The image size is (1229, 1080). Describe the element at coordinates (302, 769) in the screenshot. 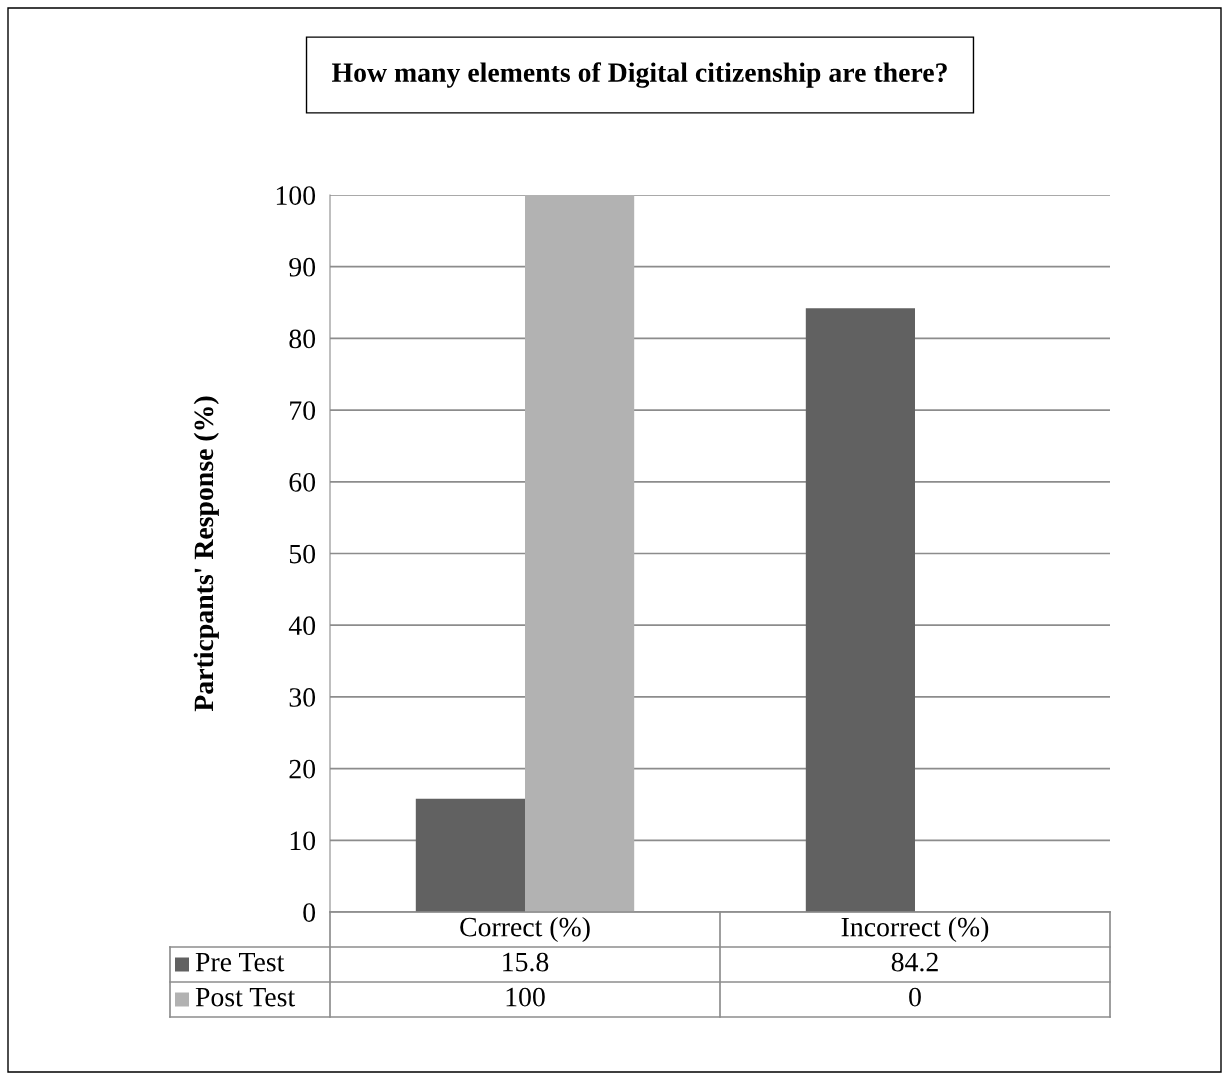

I see `y-tick-label: 20` at that location.